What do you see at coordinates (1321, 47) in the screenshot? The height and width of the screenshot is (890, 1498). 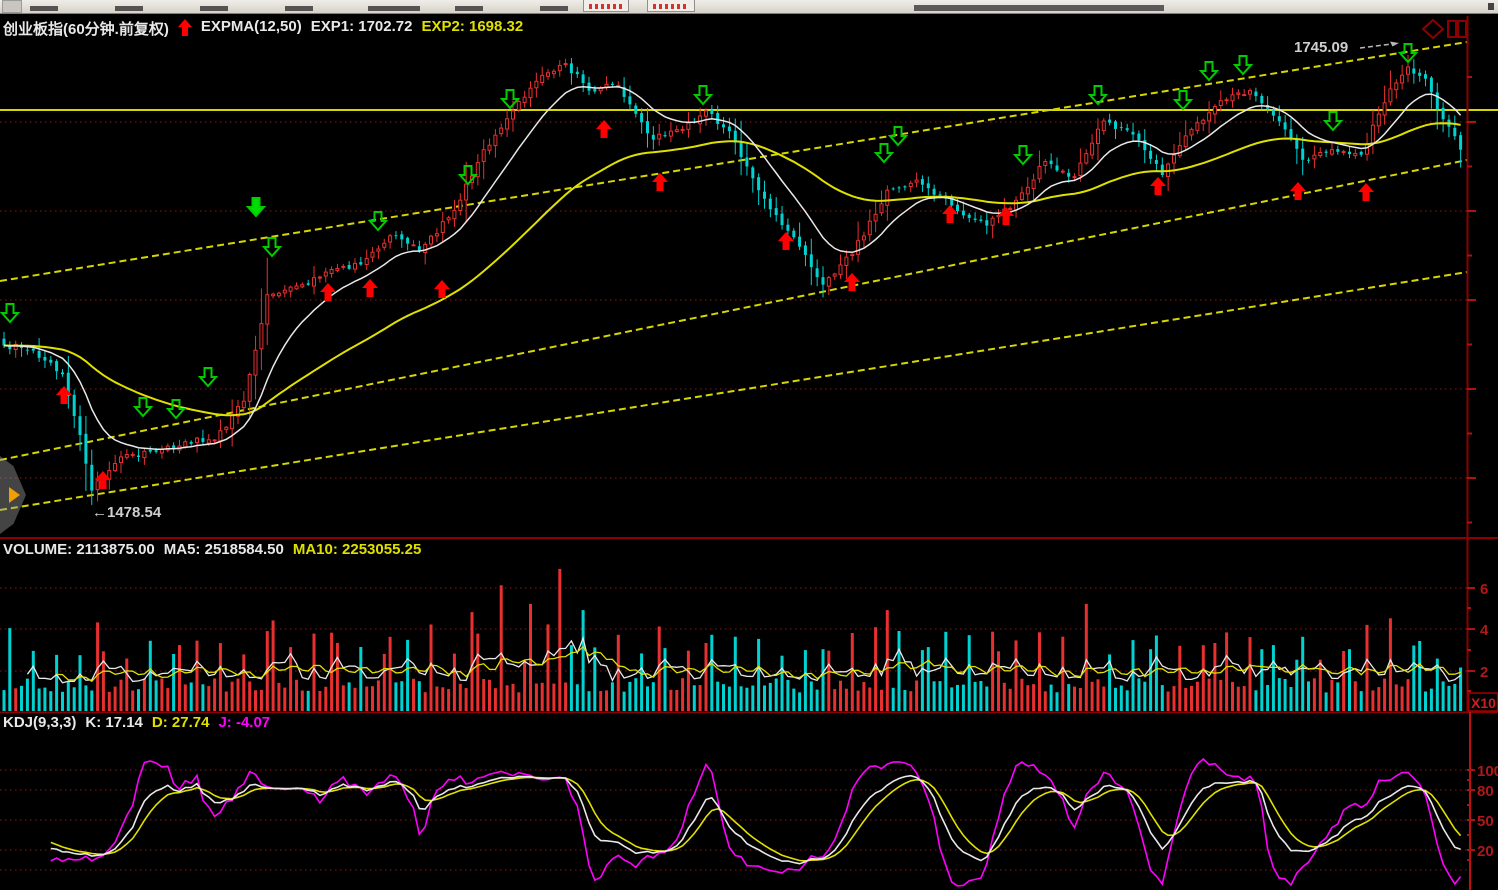 I see `high-price-annotation: 1745.09` at bounding box center [1321, 47].